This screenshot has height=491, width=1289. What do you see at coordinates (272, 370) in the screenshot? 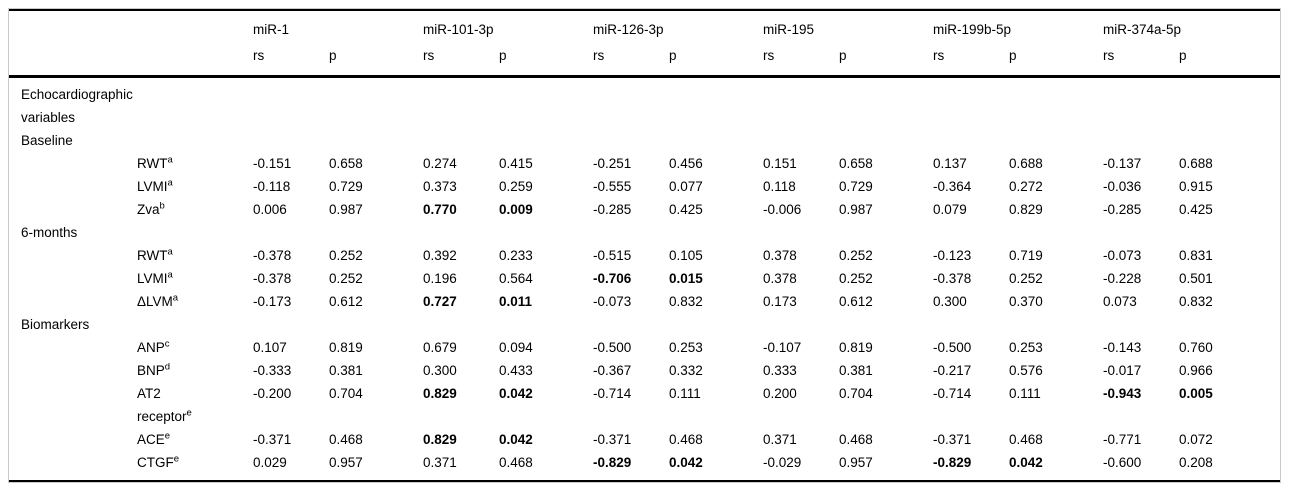
I see `rs-value-cell: -0.333` at bounding box center [272, 370].